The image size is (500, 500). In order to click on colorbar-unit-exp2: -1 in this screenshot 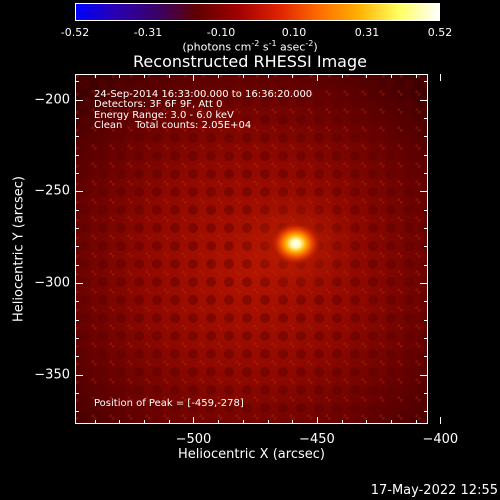, I will do `click(272, 43)`.